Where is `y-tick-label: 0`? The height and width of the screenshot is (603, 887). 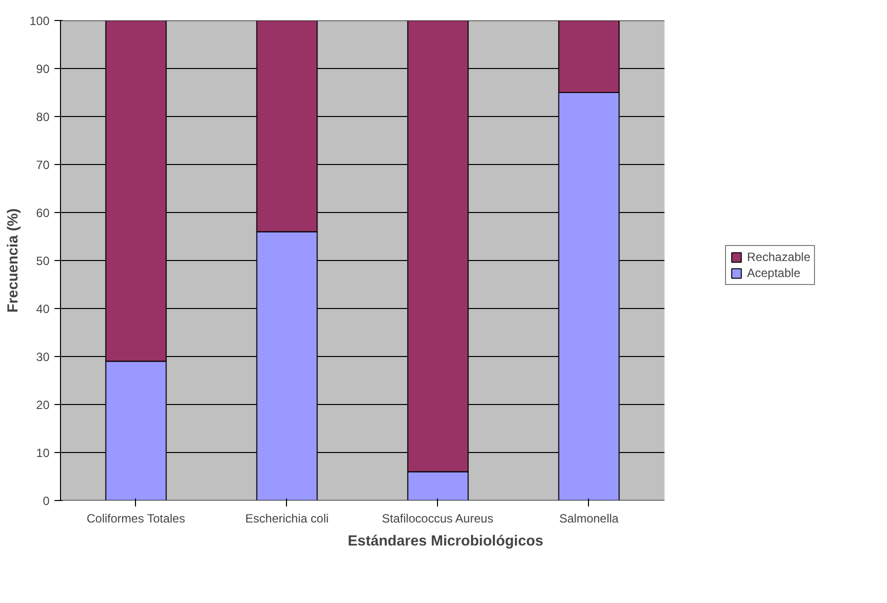 y-tick-label: 0 is located at coordinates (46, 501).